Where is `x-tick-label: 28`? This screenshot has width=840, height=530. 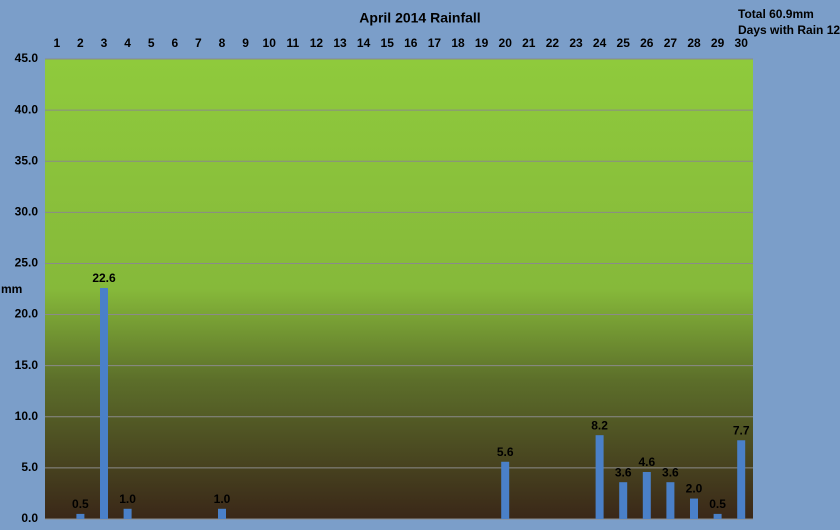 x-tick-label: 28 is located at coordinates (694, 43).